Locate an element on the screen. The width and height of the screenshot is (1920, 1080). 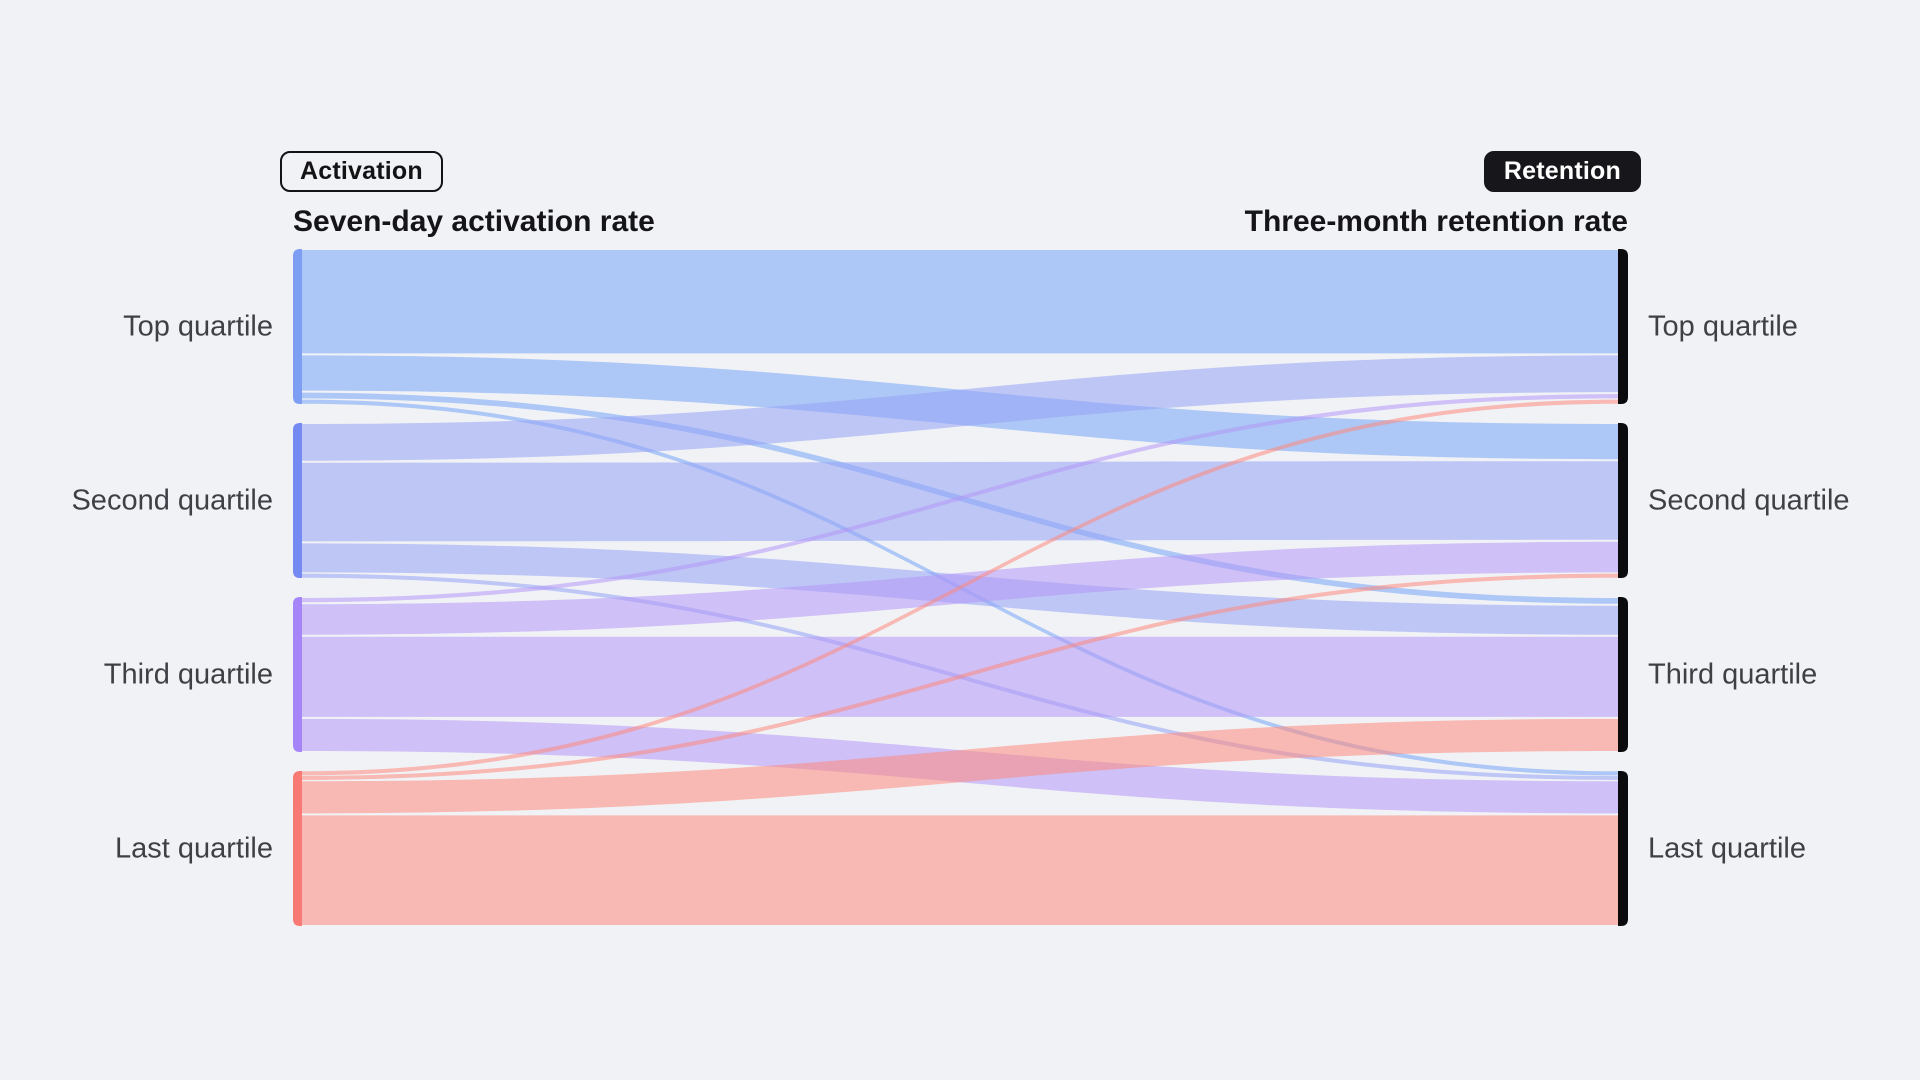
flow-last-quartile-to-second-quartile is located at coordinates (960, 676).